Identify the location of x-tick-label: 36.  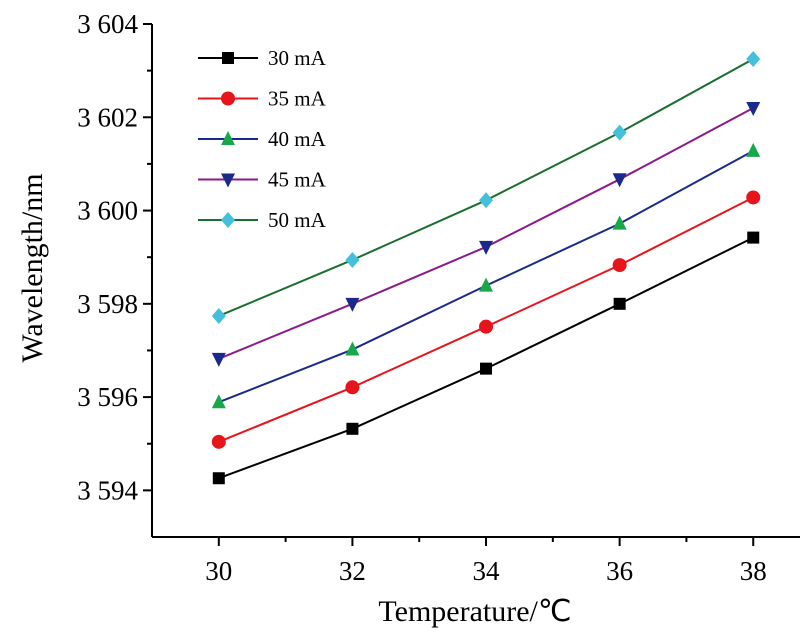
(619, 571).